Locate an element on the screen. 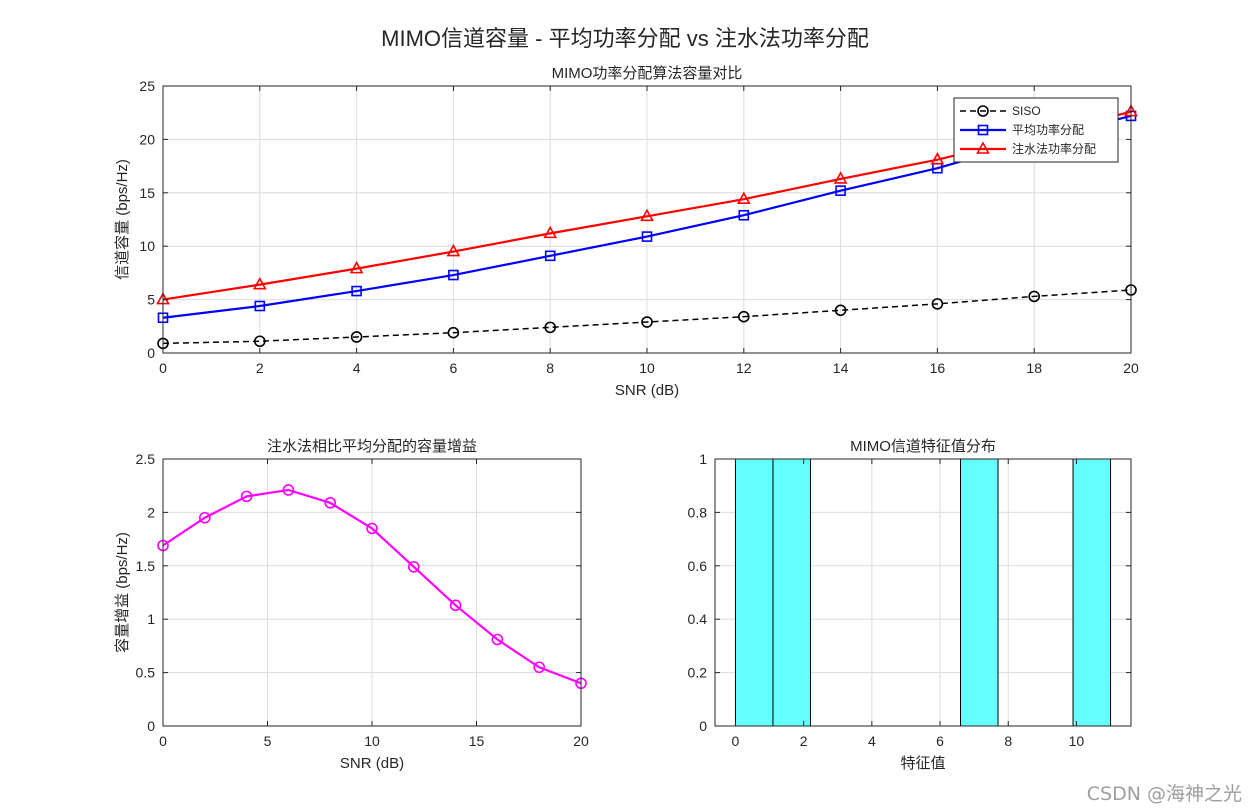  x-tick-label: 14 is located at coordinates (841, 368).